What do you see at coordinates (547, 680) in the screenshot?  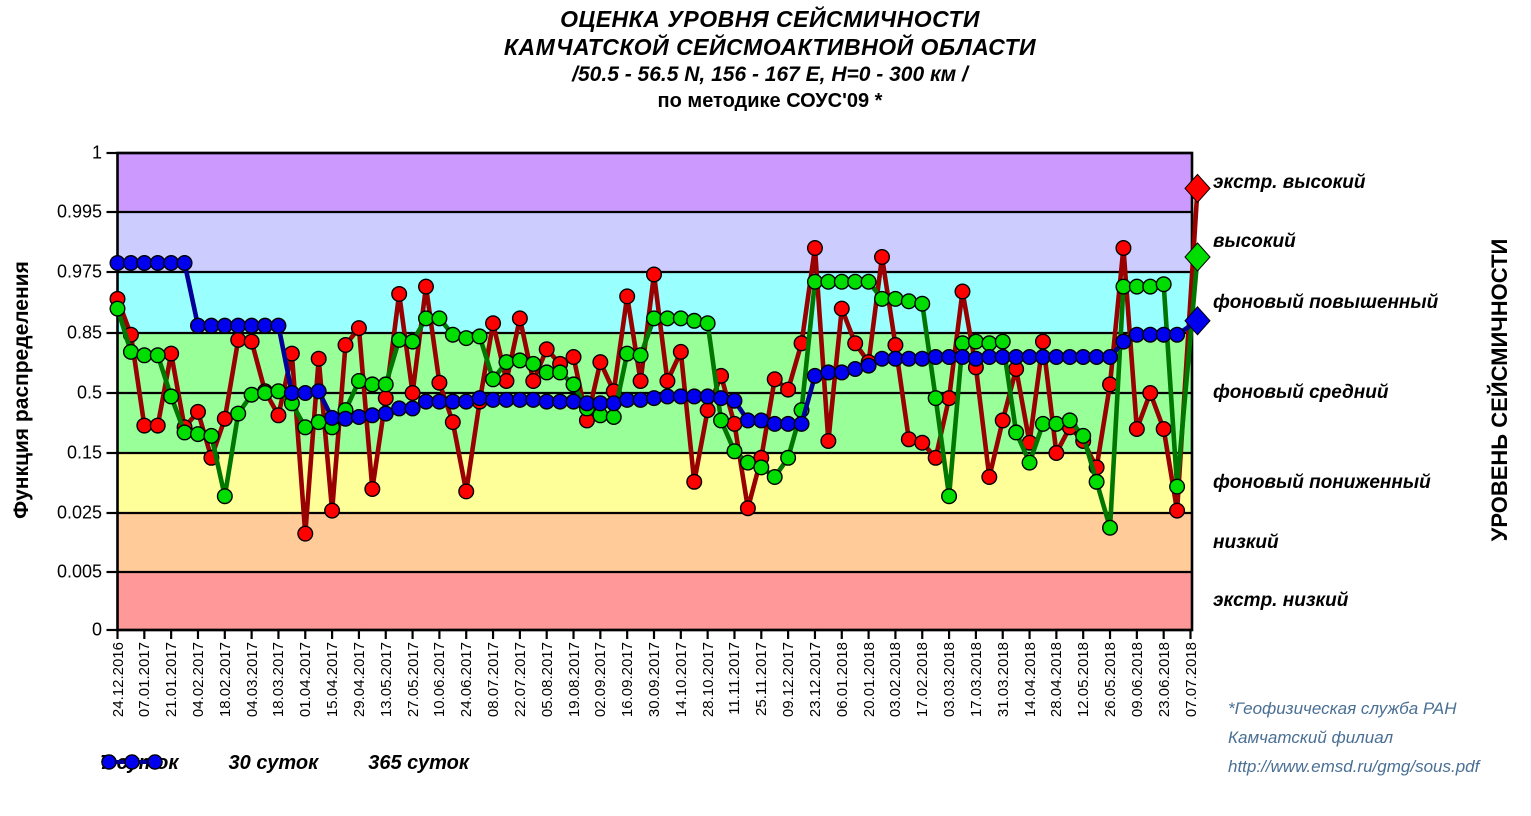 I see `x-tick-label: 05.08.2017` at bounding box center [547, 680].